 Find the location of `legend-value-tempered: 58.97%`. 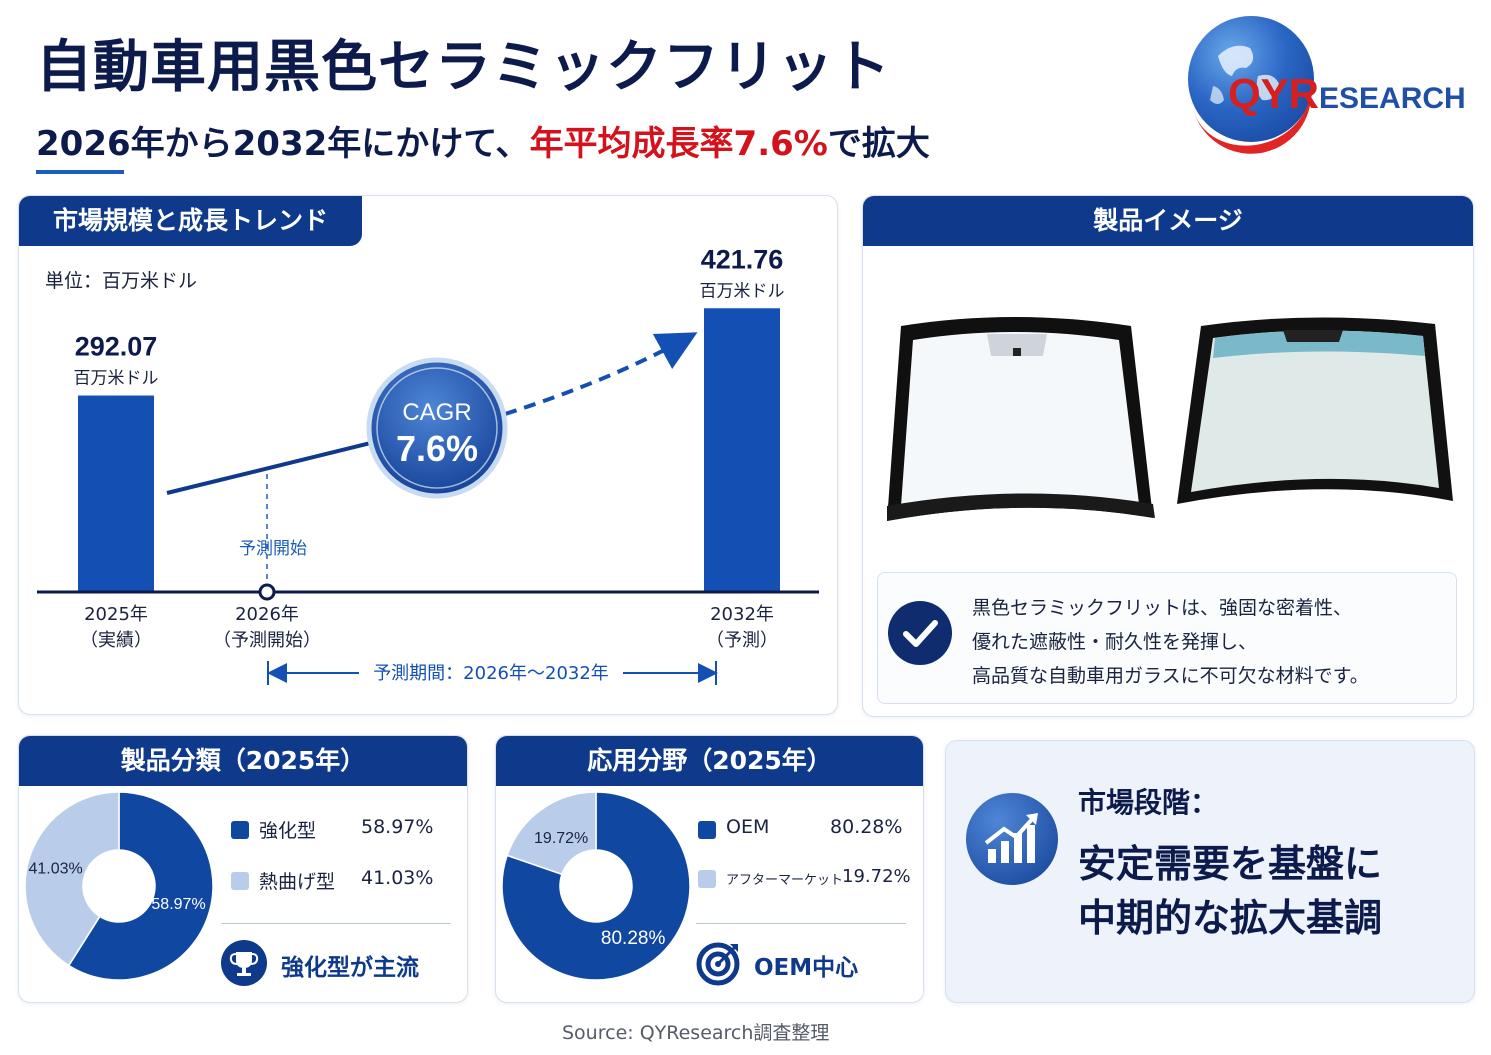

legend-value-tempered: 58.97% is located at coordinates (397, 827).